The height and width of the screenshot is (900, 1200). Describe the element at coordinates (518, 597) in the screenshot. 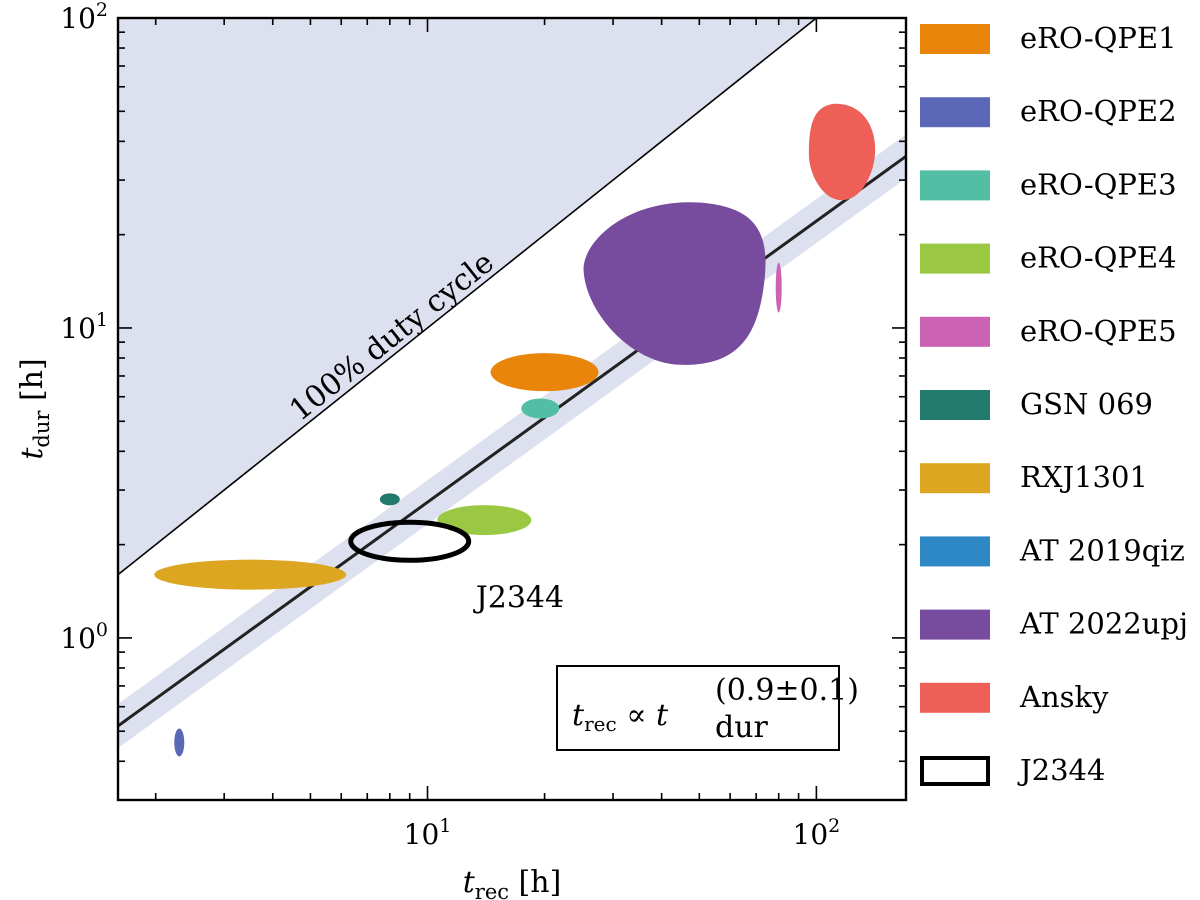

I see `j2344-annotation: J2344` at that location.